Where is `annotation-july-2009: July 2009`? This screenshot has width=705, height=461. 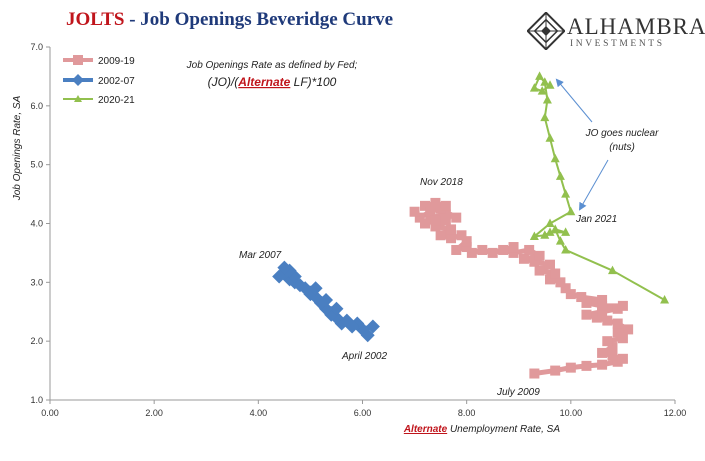
annotation-july-2009: July 2009 is located at coordinates (518, 392).